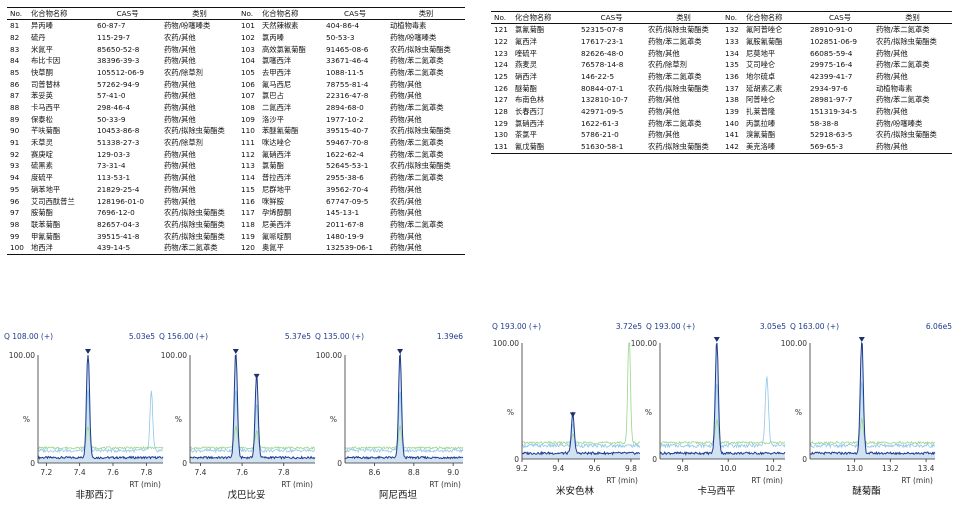  I want to click on compound-name-label: 米安色林, so click(575, 491).